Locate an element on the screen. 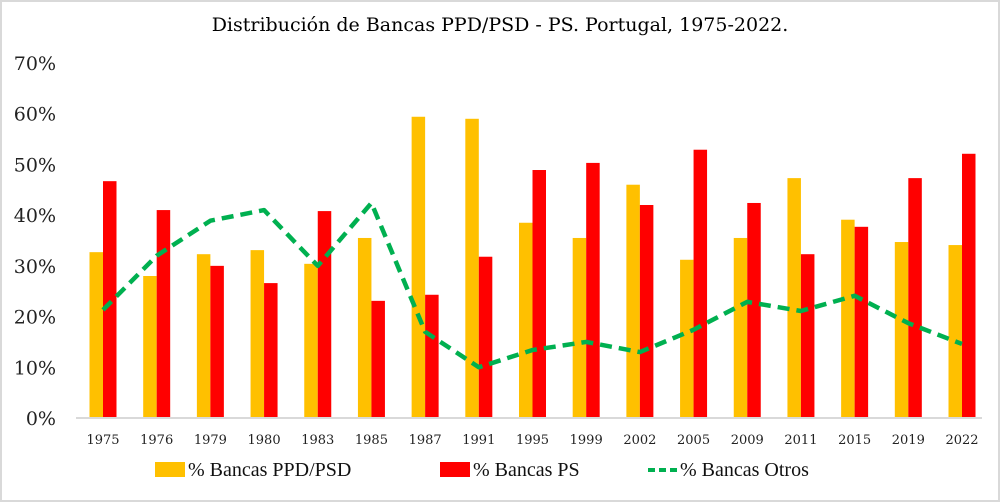 This screenshot has width=1000, height=502. x-tick-label: 2022 is located at coordinates (961, 440).